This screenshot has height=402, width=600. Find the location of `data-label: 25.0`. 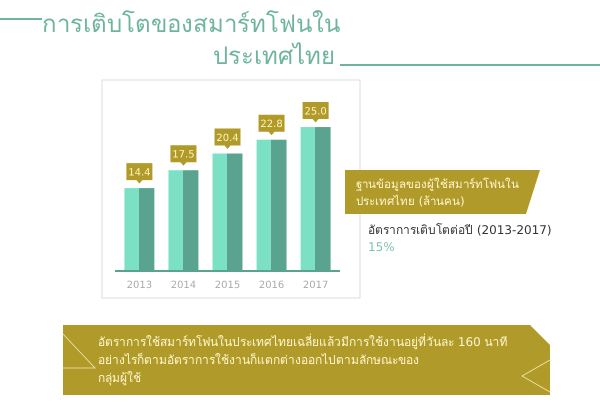

data-label: 25.0 is located at coordinates (315, 112).